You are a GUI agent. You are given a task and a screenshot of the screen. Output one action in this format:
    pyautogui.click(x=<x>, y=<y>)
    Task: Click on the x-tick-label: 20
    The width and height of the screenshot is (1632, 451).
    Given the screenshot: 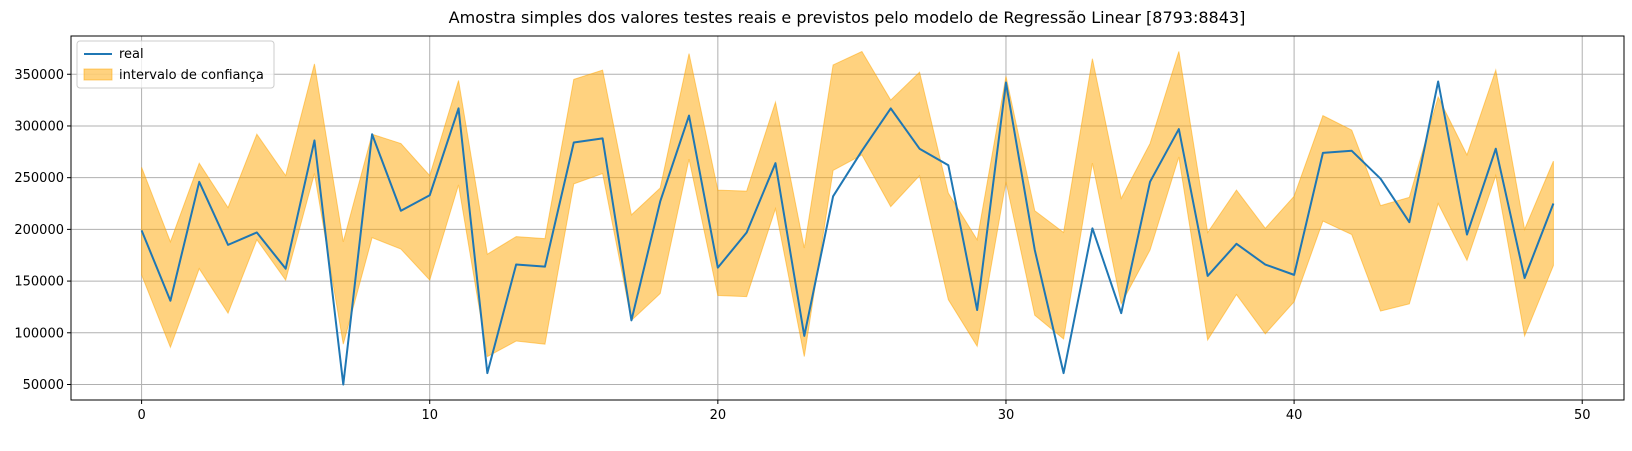 What is the action you would take?
    pyautogui.click(x=718, y=415)
    